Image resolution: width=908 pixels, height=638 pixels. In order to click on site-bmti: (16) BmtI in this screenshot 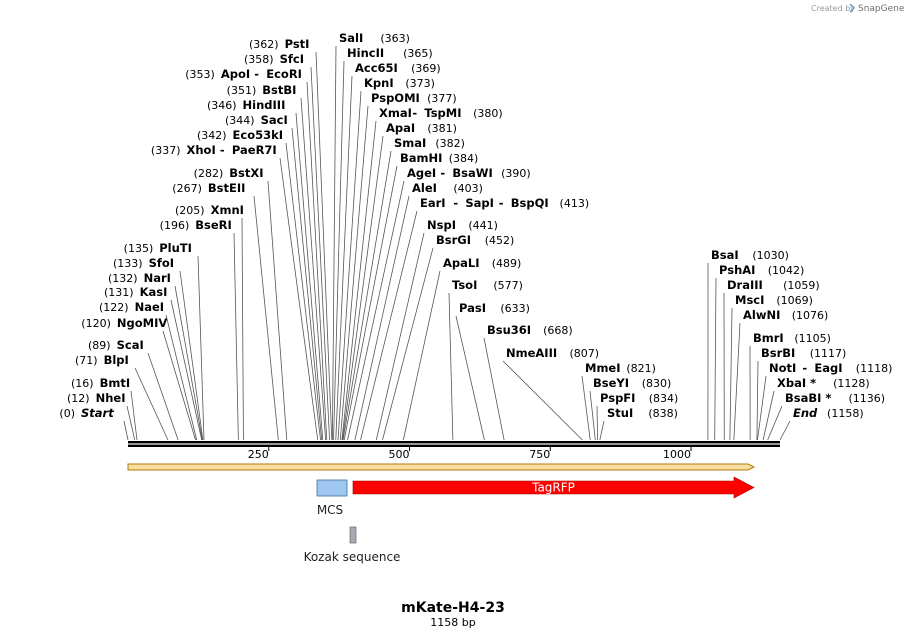, I will do `click(100, 383)`.